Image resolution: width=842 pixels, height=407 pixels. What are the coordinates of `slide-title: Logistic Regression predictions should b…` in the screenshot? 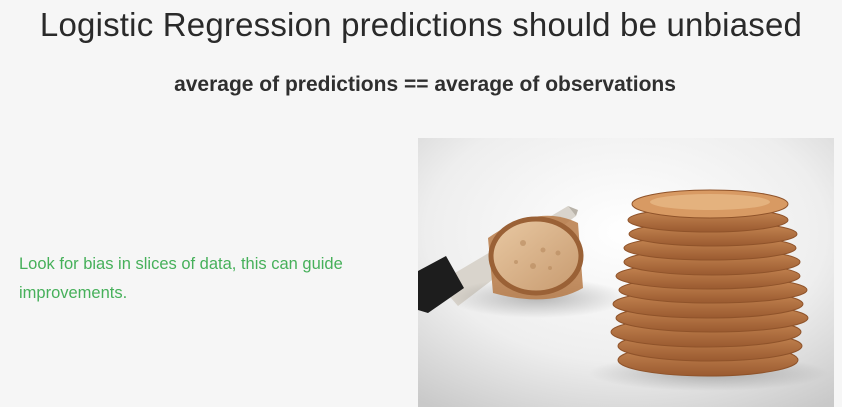 It's located at (421, 24).